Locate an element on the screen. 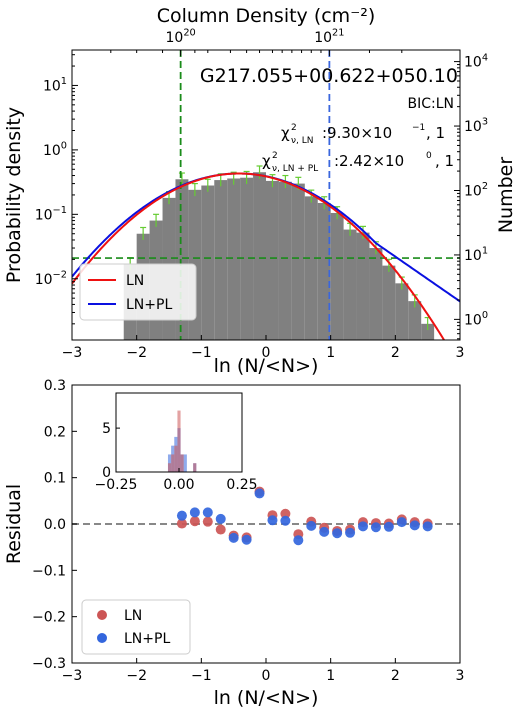  y-tick-label: −0.2 is located at coordinates (49, 618).